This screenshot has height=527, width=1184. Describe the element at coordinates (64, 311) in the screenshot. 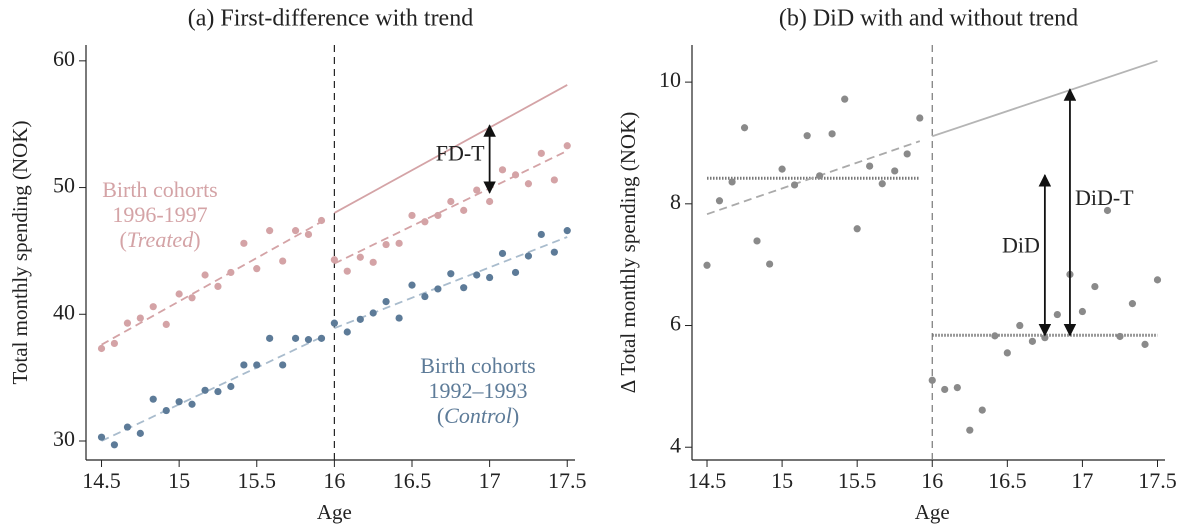

I see `y-tick-label: 40` at that location.